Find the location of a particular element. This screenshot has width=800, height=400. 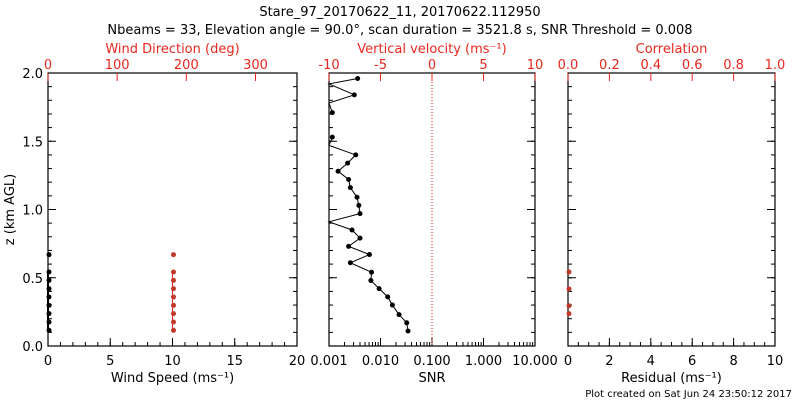

panel2-xtick-label: 1.000 is located at coordinates (483, 361).